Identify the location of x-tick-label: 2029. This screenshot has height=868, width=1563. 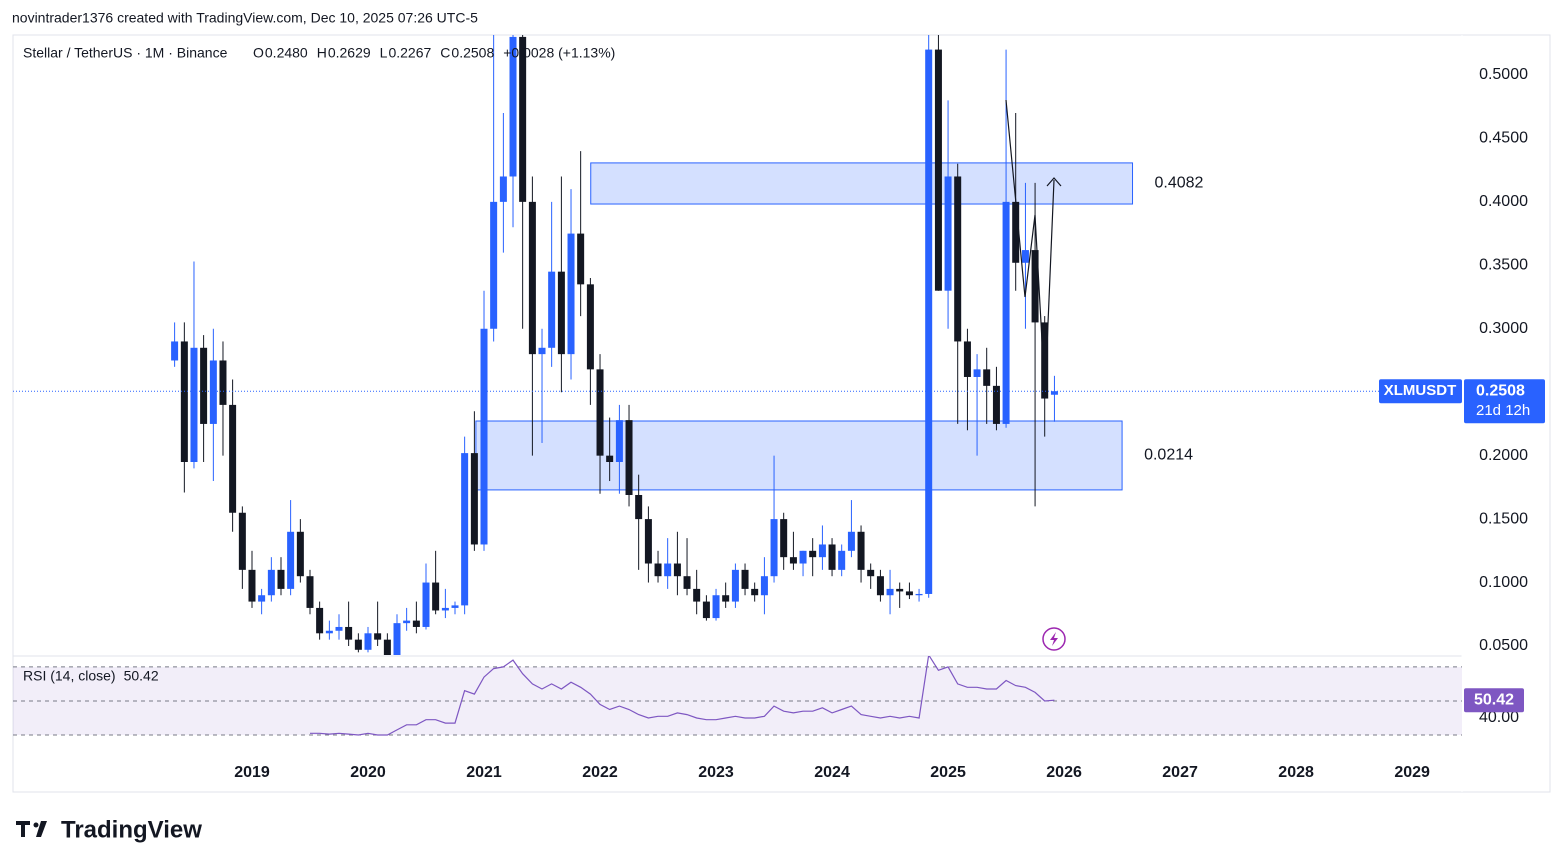
(1412, 772).